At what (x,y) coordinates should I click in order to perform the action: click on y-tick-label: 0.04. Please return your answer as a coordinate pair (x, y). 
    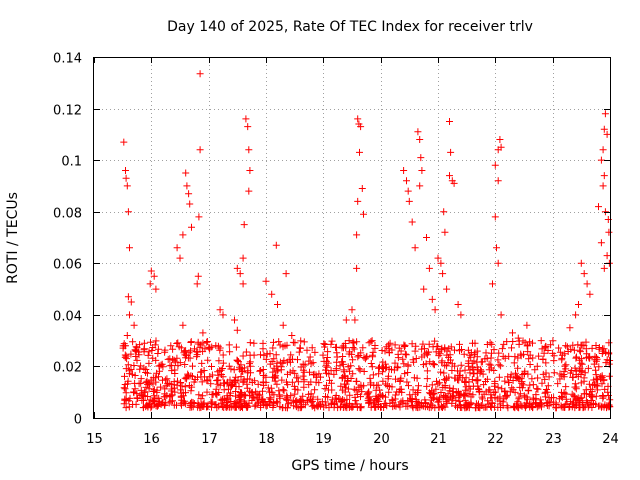
    Looking at the image, I should click on (67, 317).